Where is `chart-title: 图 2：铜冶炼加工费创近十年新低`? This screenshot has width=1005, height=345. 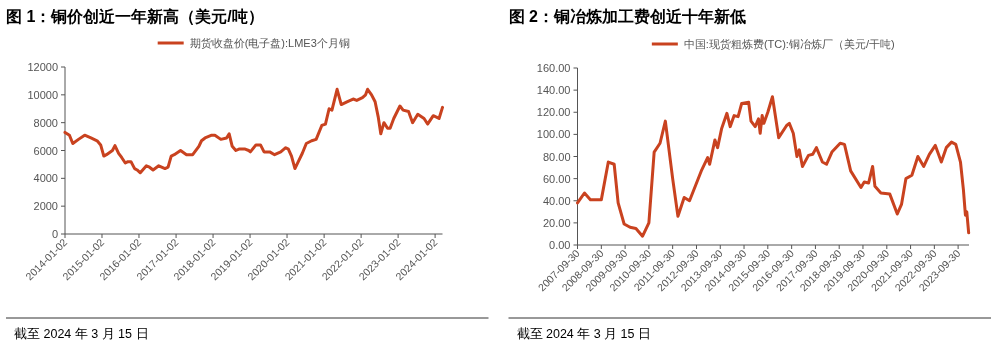
chart-title: 图 2：铜冶炼加工费创近十年新低 is located at coordinates (627, 16).